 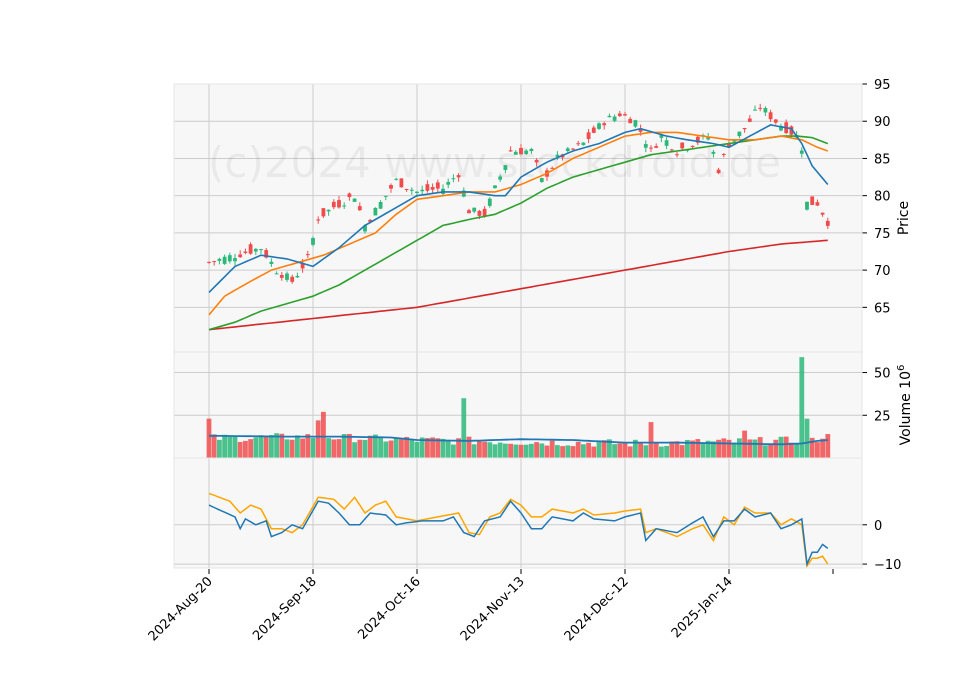 I want to click on x-tick-label: 2025-Jan-14, so click(x=702, y=607).